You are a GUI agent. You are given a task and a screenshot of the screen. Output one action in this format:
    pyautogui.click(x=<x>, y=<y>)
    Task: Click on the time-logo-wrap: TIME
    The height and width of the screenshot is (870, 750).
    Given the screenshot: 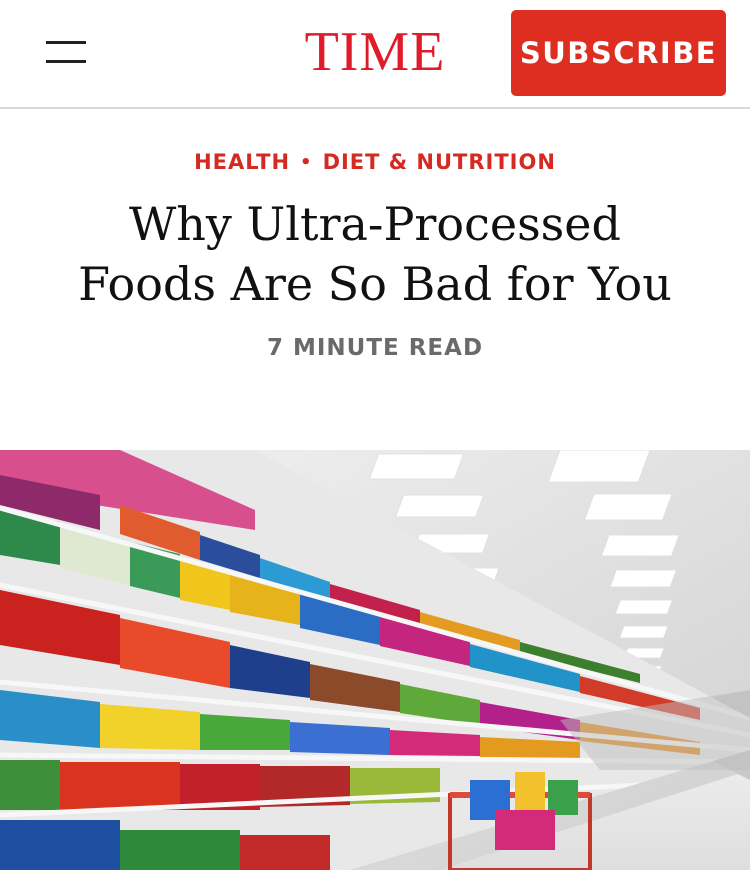 What is the action you would take?
    pyautogui.click(x=375, y=52)
    